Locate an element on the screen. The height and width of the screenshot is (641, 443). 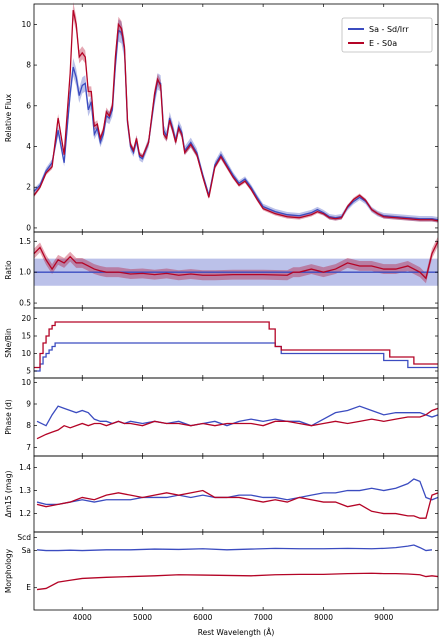
y-tick-label: 9 is located at coordinates (28, 404).